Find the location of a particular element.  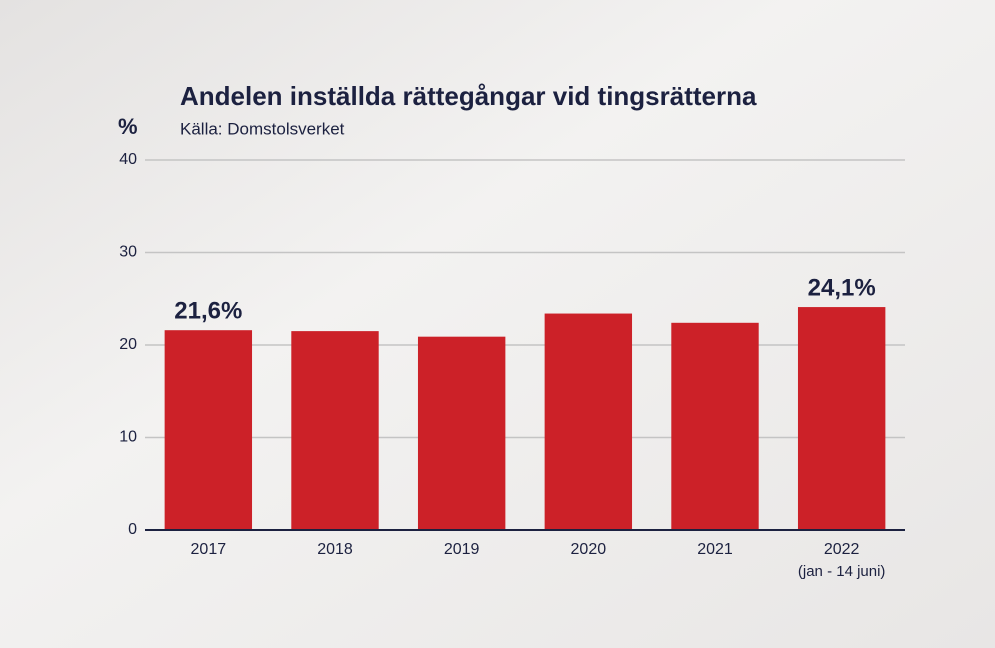

x-tick-label: 2019 is located at coordinates (462, 549).